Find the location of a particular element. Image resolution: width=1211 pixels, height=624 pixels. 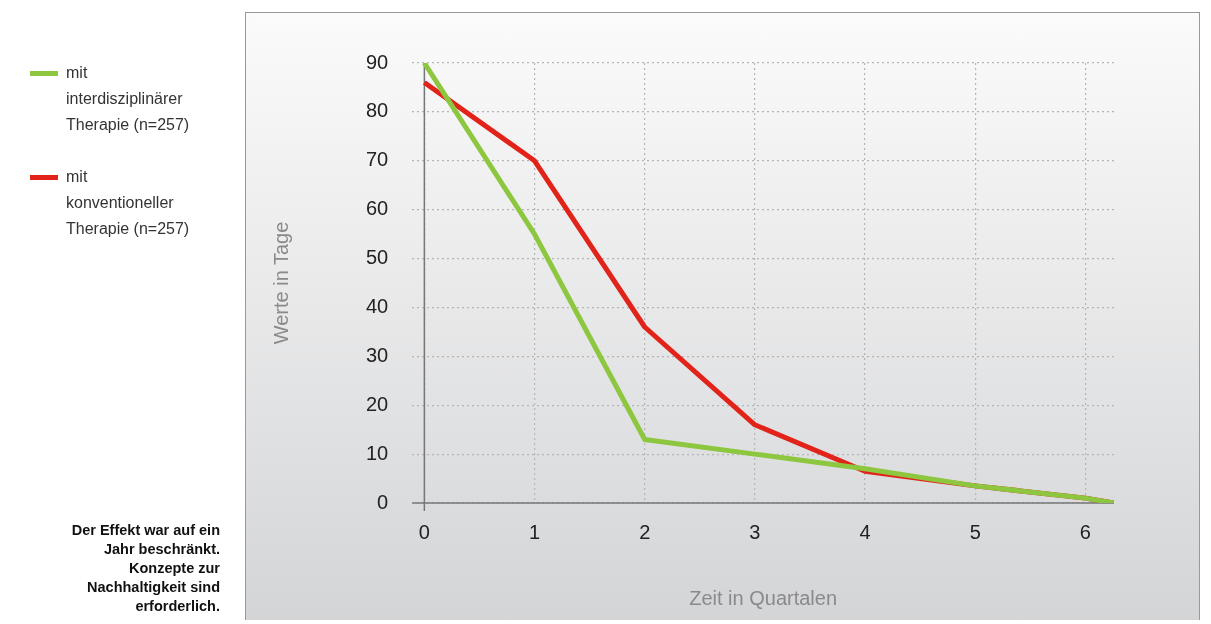

x-tick-label: 3 is located at coordinates (755, 531).